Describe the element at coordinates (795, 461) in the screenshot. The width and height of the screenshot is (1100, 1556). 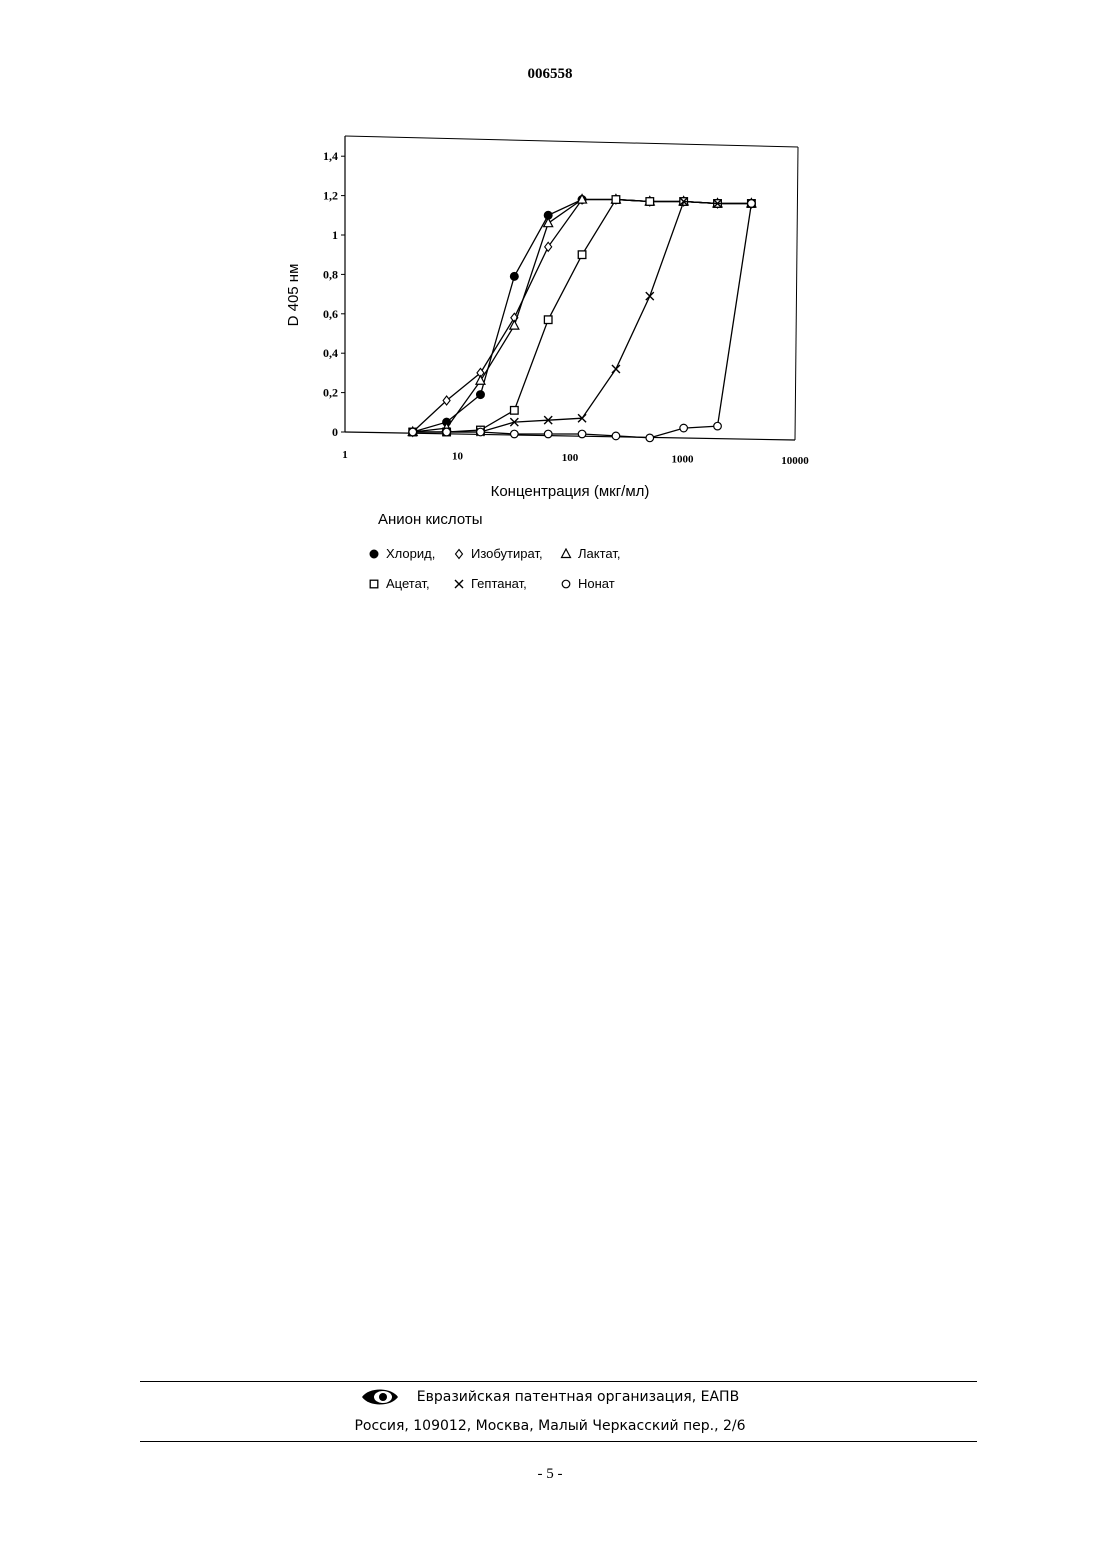
I see `x-tick-label: 10000` at that location.